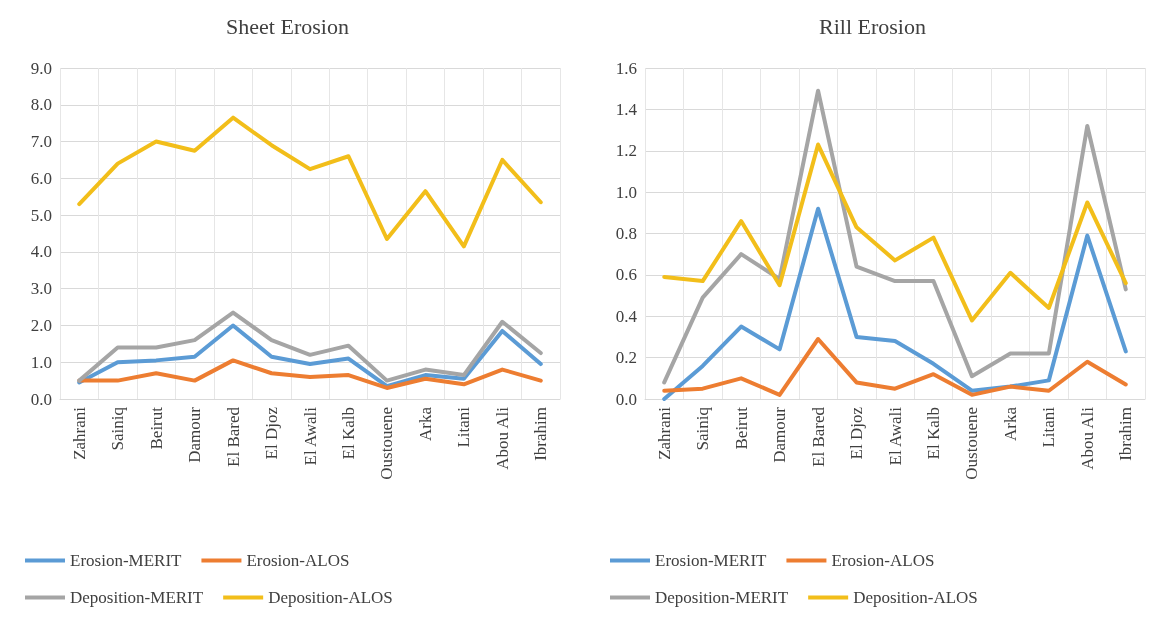 The height and width of the screenshot is (619, 1160). What do you see at coordinates (626, 109) in the screenshot?
I see `y-tick-label: 1.4` at bounding box center [626, 109].